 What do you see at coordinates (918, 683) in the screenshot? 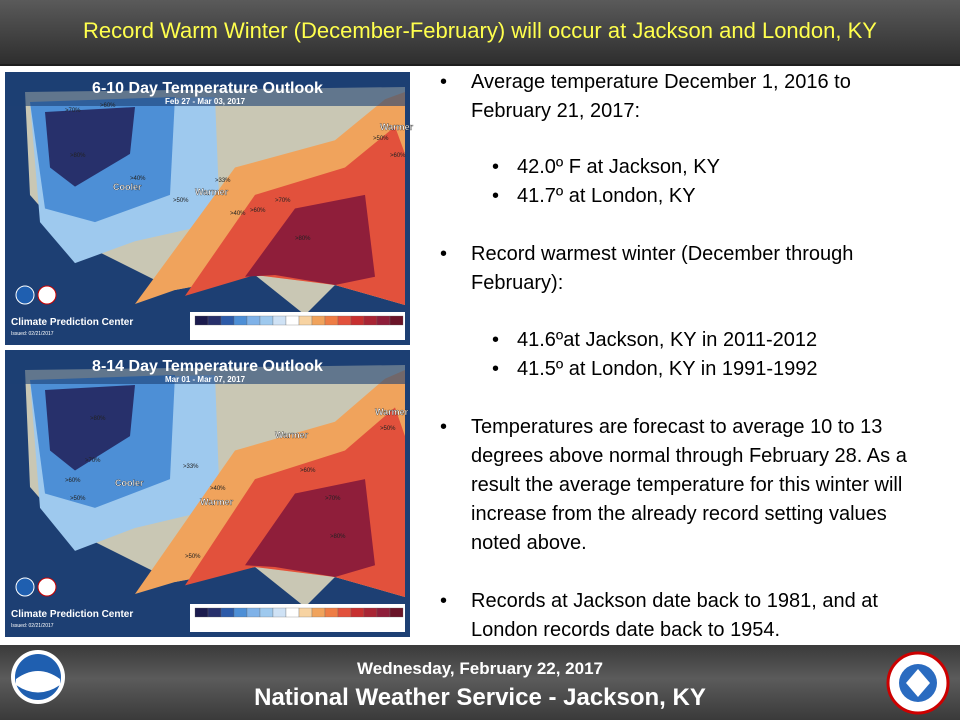
I see `nws-logo-mark` at bounding box center [918, 683].